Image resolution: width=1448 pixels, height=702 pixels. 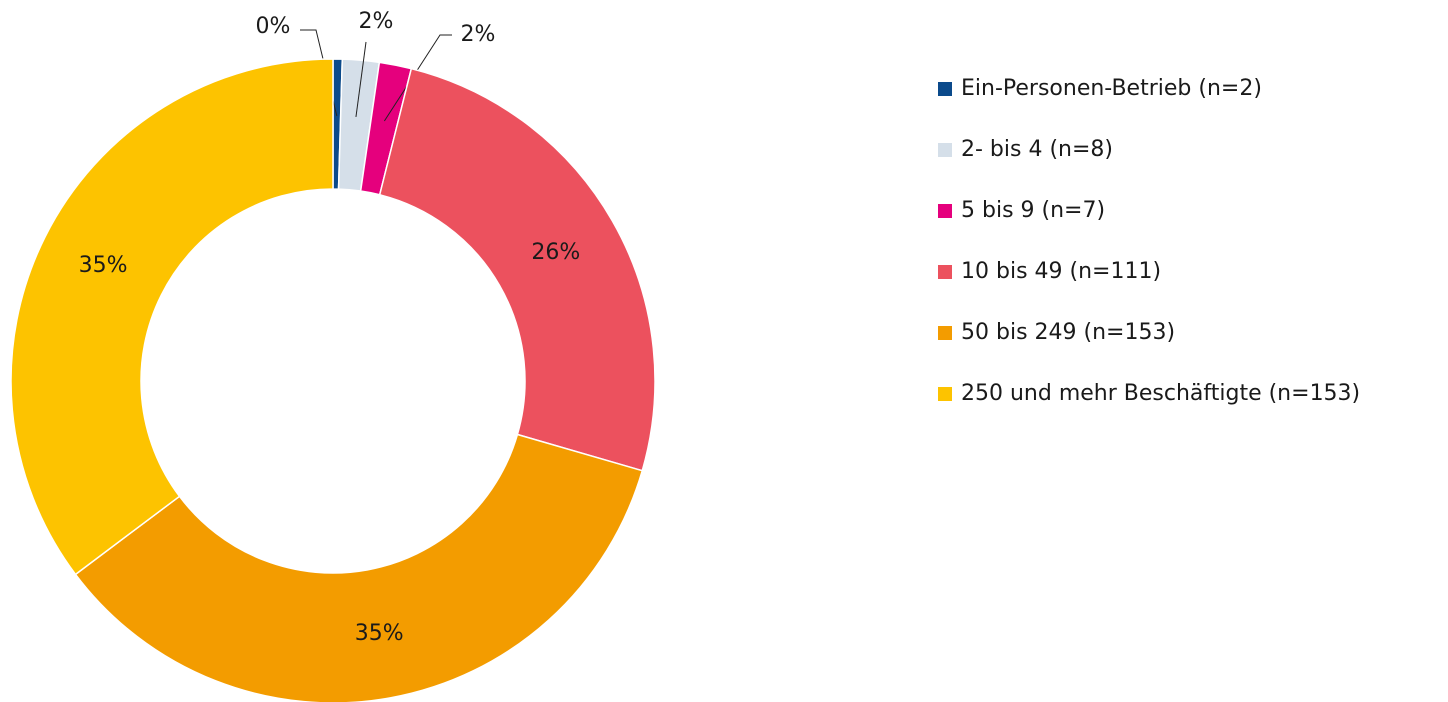 What do you see at coordinates (1068, 332) in the screenshot?
I see `legend-label: 50 bis 249 (n=153)` at bounding box center [1068, 332].